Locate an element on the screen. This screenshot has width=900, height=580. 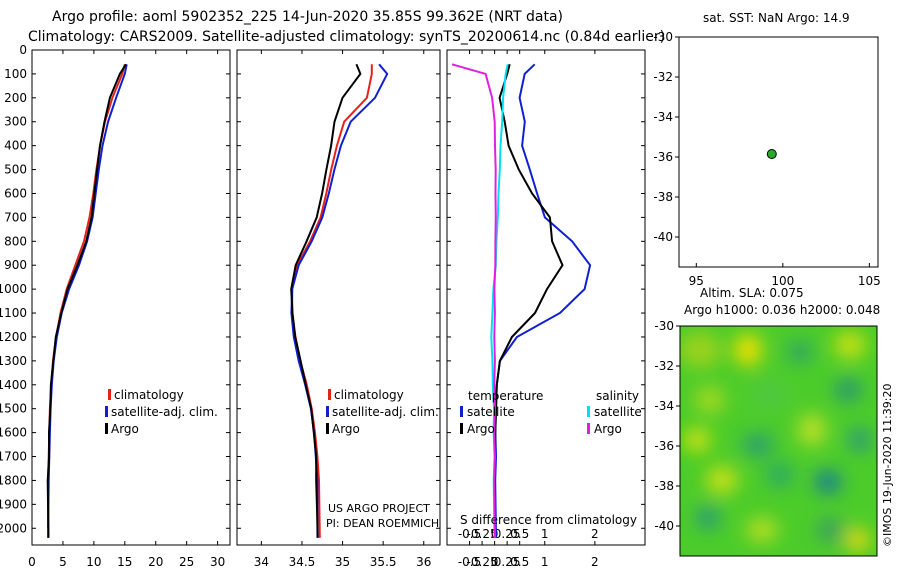
sla-y-tick-label: -30 is located at coordinates (664, 326).